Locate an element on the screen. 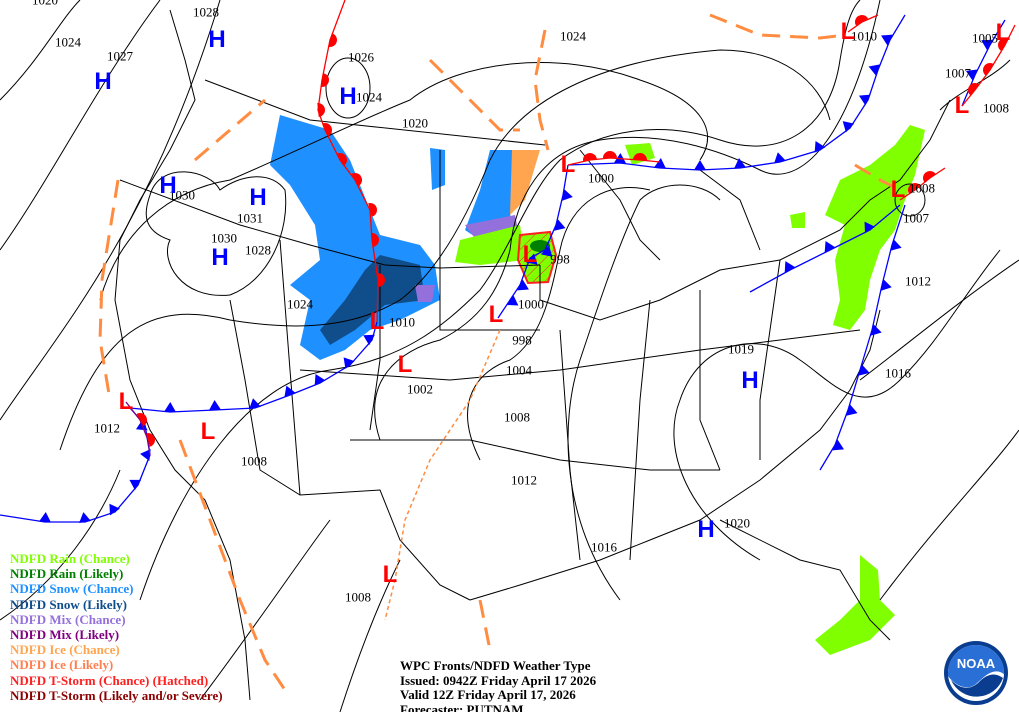  forecaster: Forecaster: PUTNAM is located at coordinates (462, 706).